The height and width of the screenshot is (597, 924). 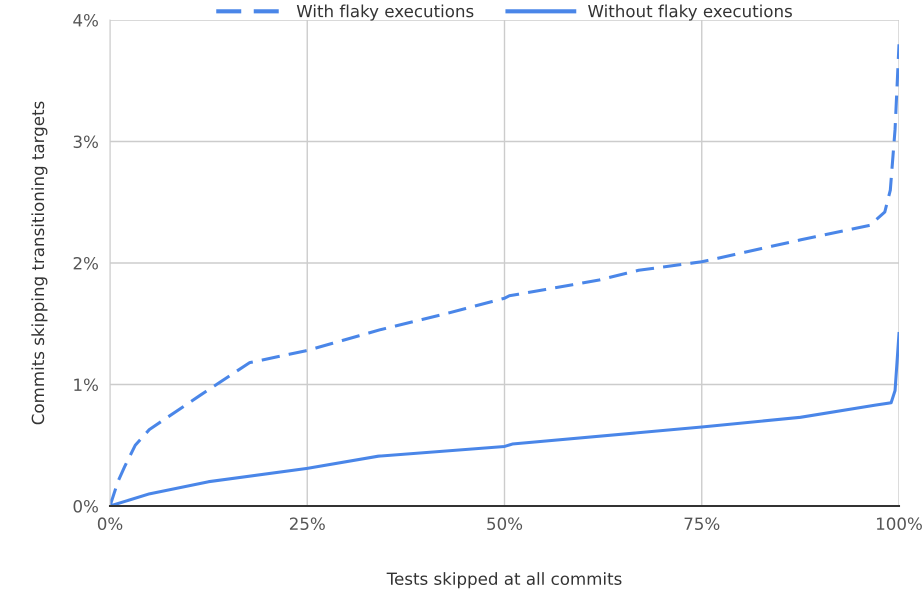 What do you see at coordinates (690, 12) in the screenshot?
I see `legend-label: Without flaky executions` at bounding box center [690, 12].